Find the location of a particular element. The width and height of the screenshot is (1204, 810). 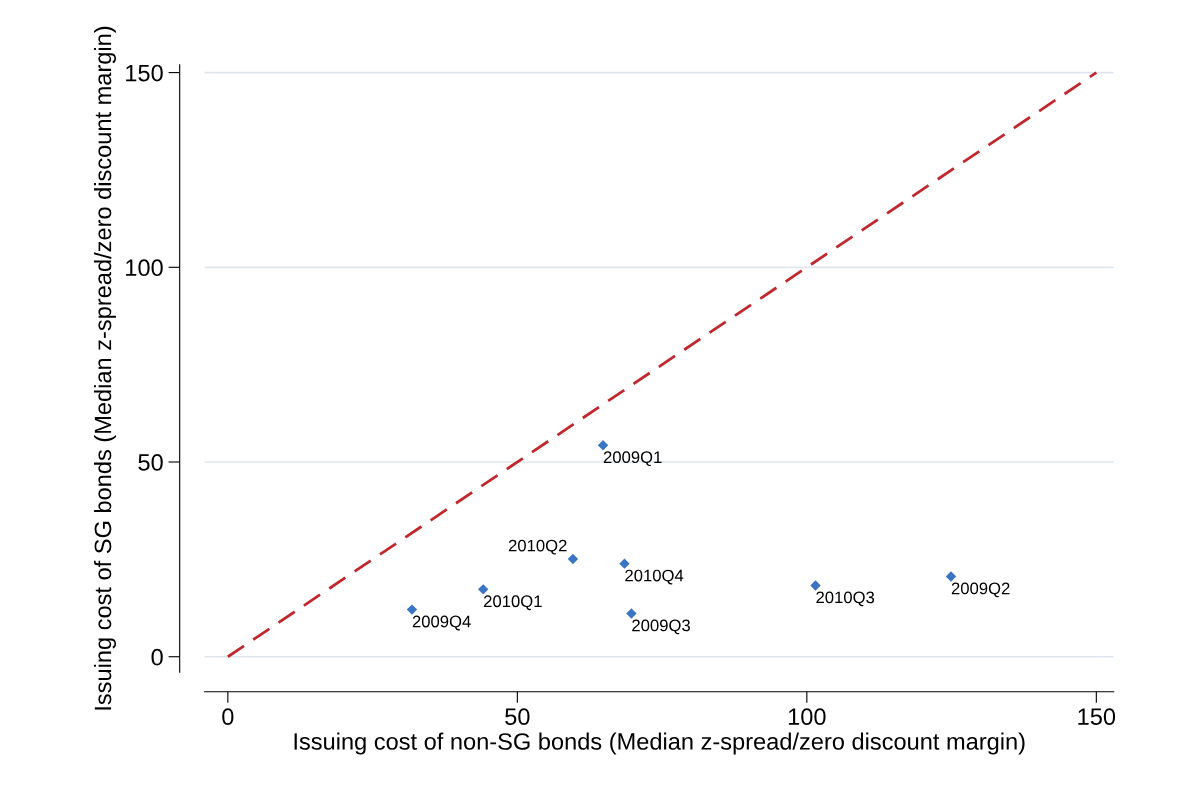

annotation: 2009Q3 is located at coordinates (661, 627).